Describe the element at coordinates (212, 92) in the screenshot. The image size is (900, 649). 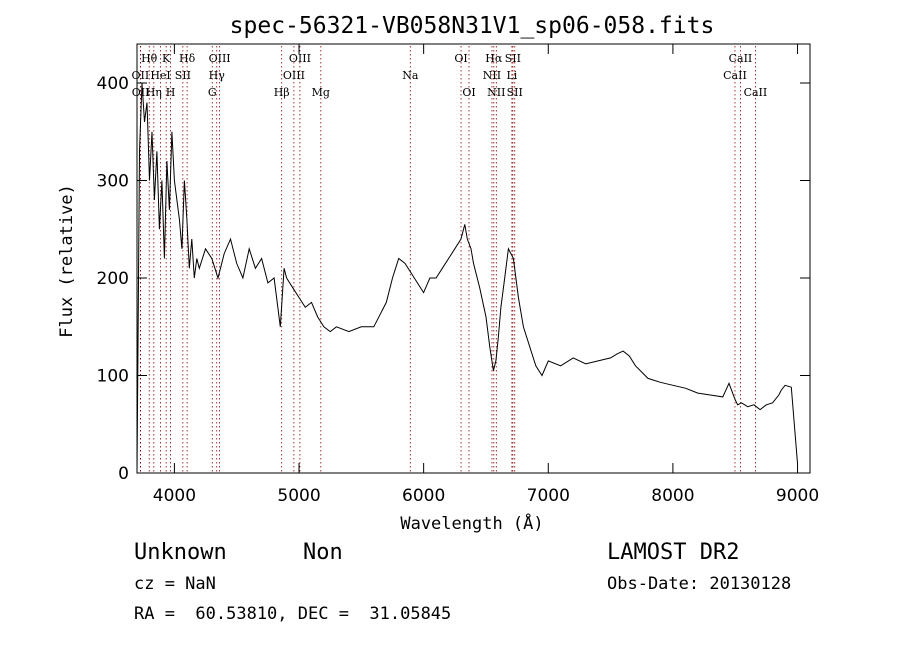
I see `line-marker-label: G` at that location.